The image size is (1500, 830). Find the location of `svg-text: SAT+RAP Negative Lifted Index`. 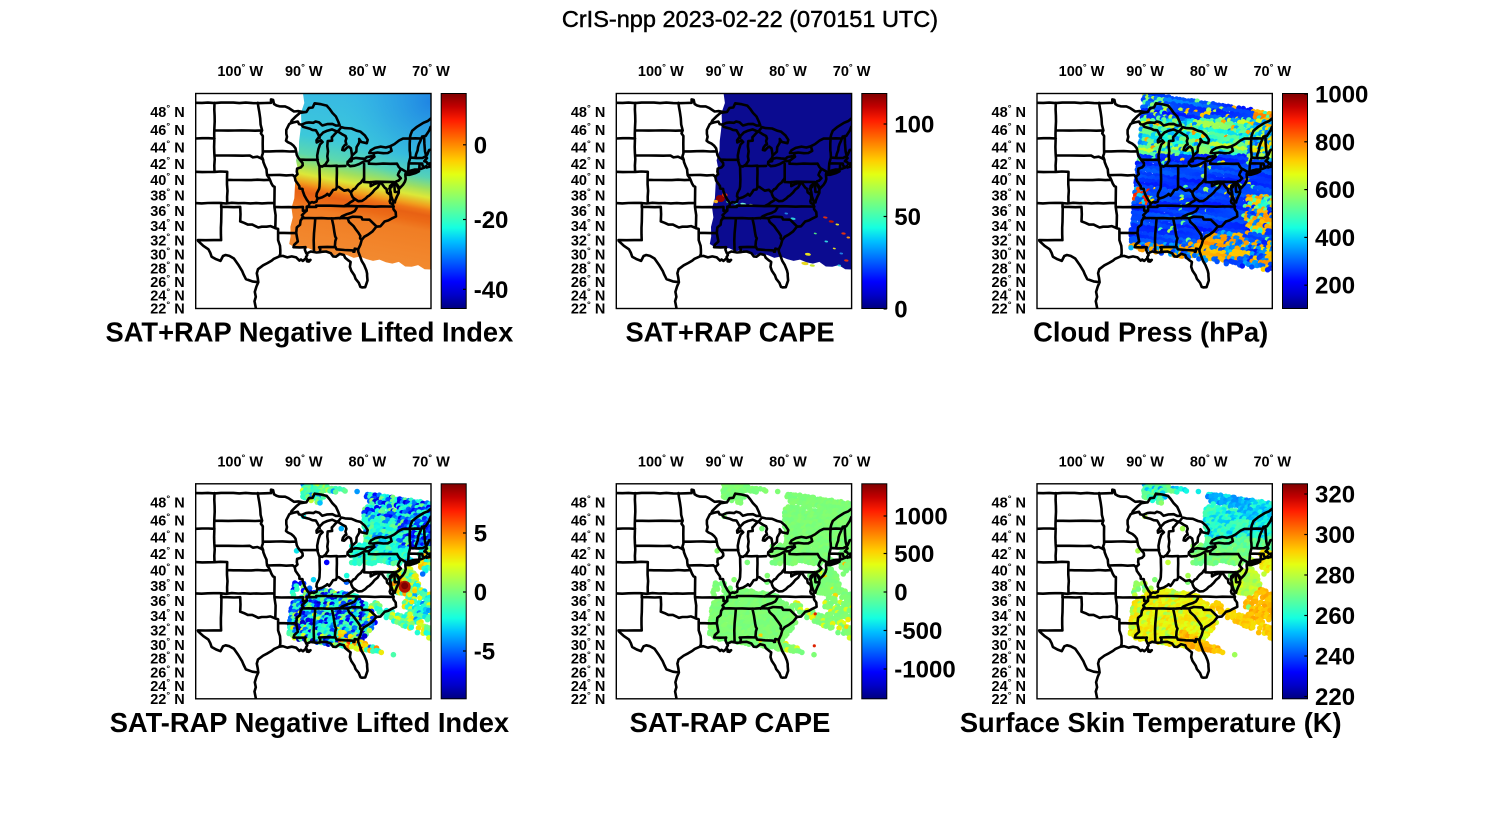

svg-text: SAT+RAP Negative Lifted Index is located at coordinates (310, 332).